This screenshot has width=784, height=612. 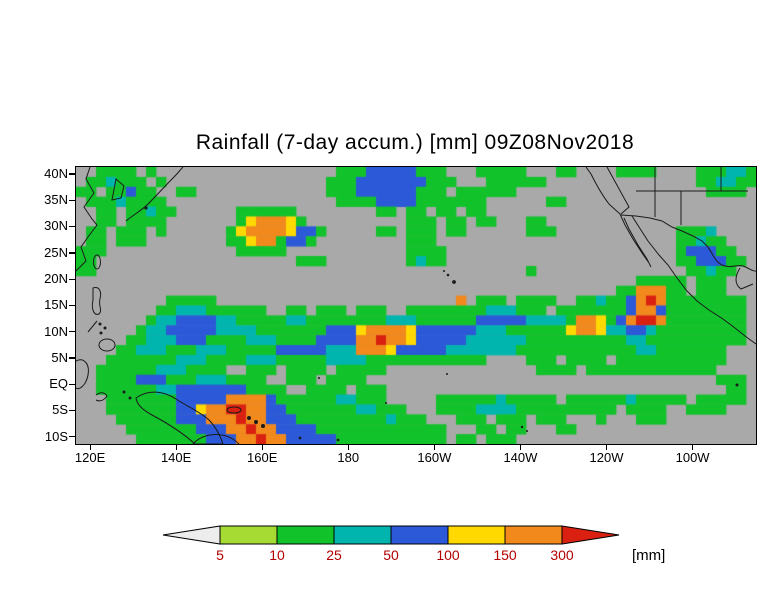 I want to click on x-axis-tick-label: 180, so click(x=348, y=457).